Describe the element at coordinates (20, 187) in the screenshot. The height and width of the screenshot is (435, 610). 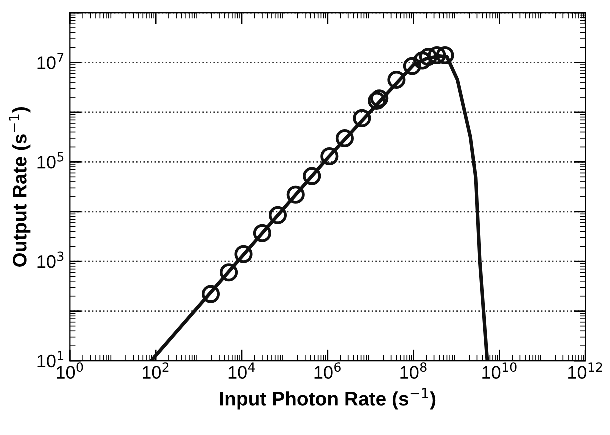
I see `y-axis-title: Output Rate (s$^{−1}$)` at that location.